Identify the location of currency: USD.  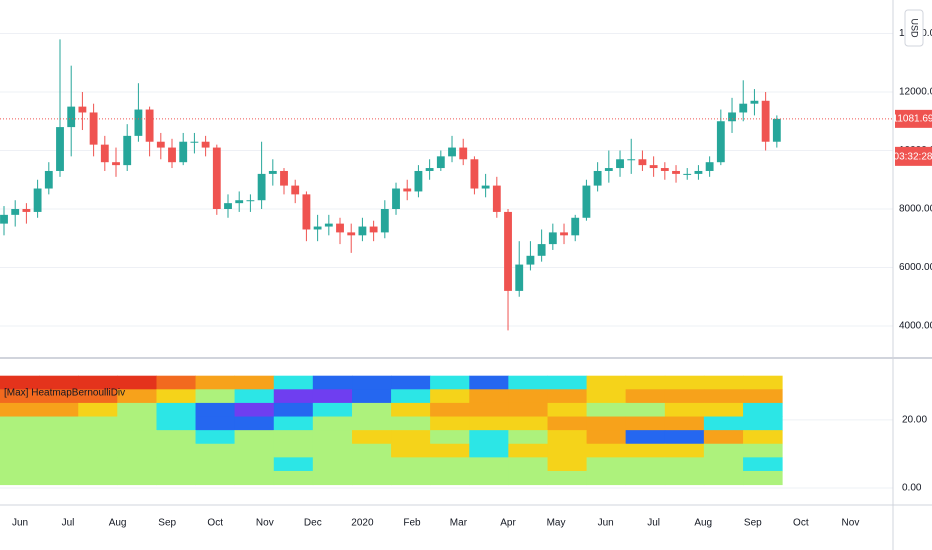
(915, 28).